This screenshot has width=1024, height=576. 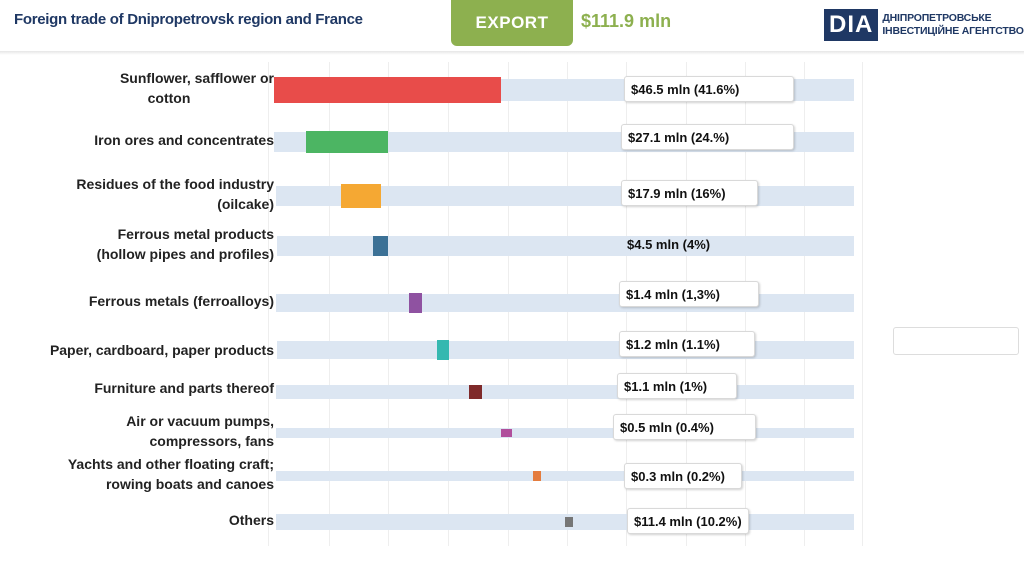 I want to click on category-label-1: Sunflower, safflower or cotton, so click(x=139, y=88).